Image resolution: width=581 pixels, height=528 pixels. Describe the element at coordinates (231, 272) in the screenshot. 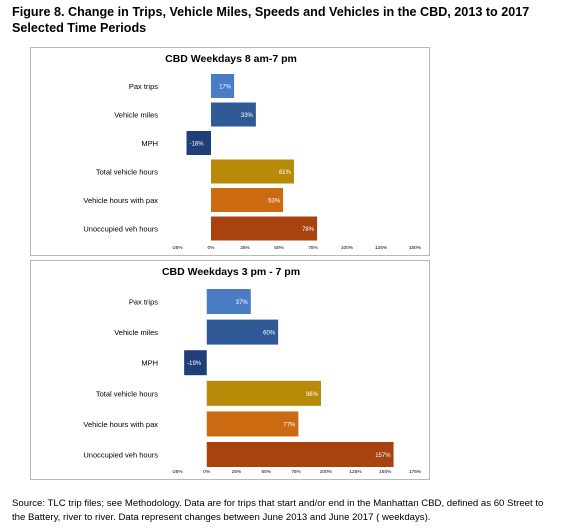

I see `chart-title: CBD Weekdays 3 pm - 7 pm` at that location.